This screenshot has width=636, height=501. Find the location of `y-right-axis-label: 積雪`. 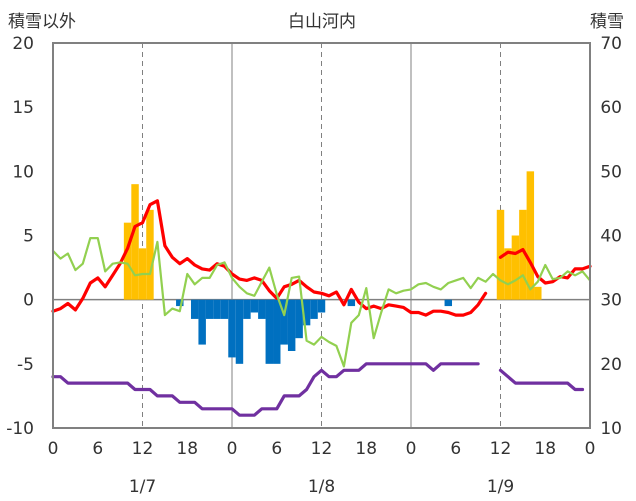

y-right-axis-label: 積雪 is located at coordinates (607, 22).